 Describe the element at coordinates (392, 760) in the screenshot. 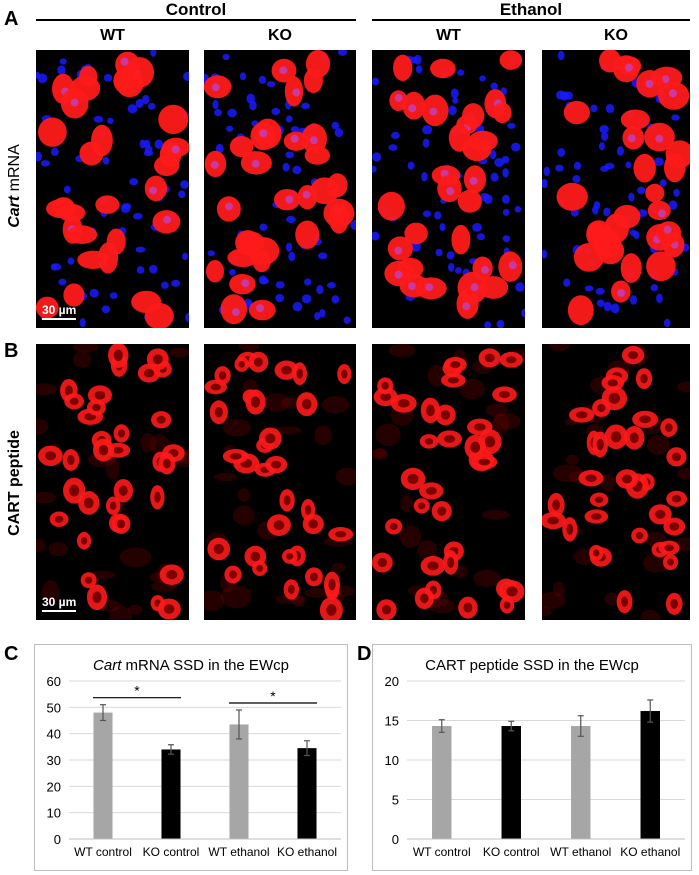

I see `y-tick-label: 10` at that location.